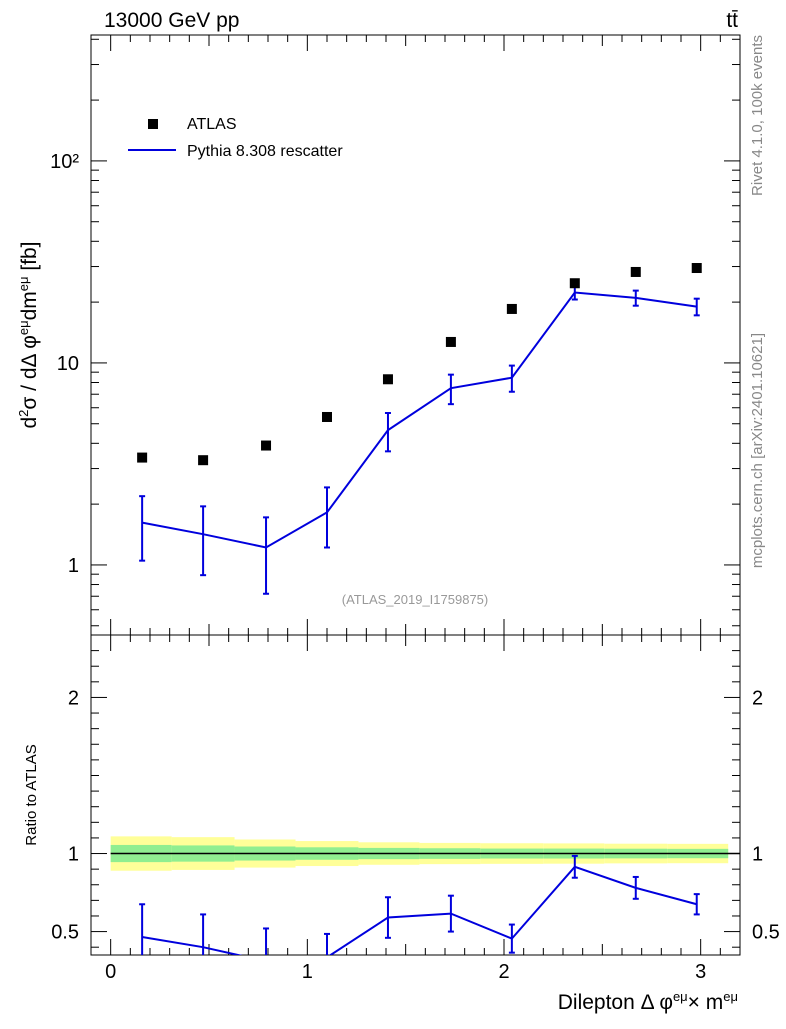  What do you see at coordinates (28, 334) in the screenshot?
I see `main-y-axis-title: d2σ / dΔ φeμdmeμ [fb]` at bounding box center [28, 334].